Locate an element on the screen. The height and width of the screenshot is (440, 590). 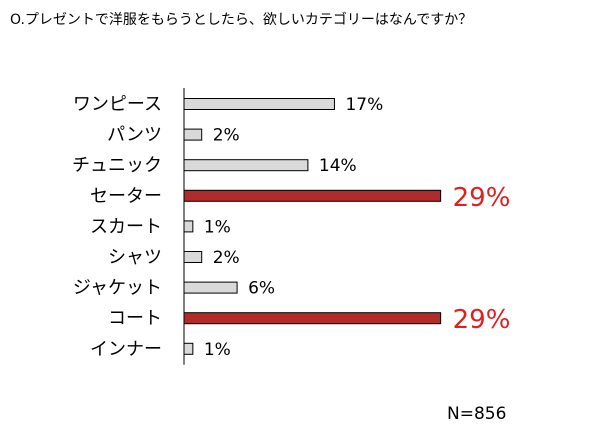
category-label: セーター is located at coordinates (126, 196).